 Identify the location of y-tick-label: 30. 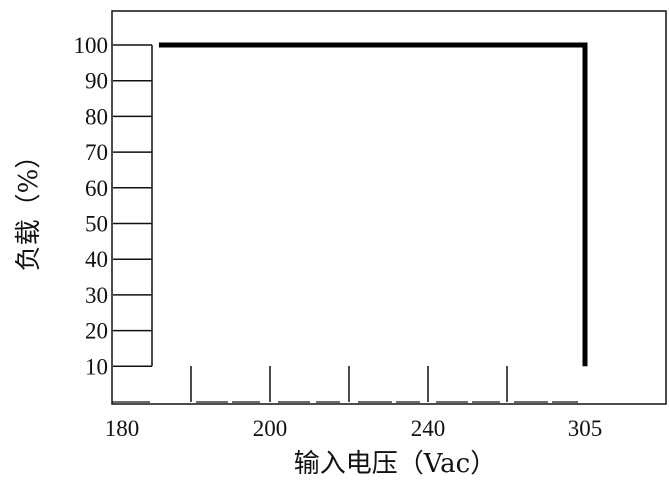
(96, 295).